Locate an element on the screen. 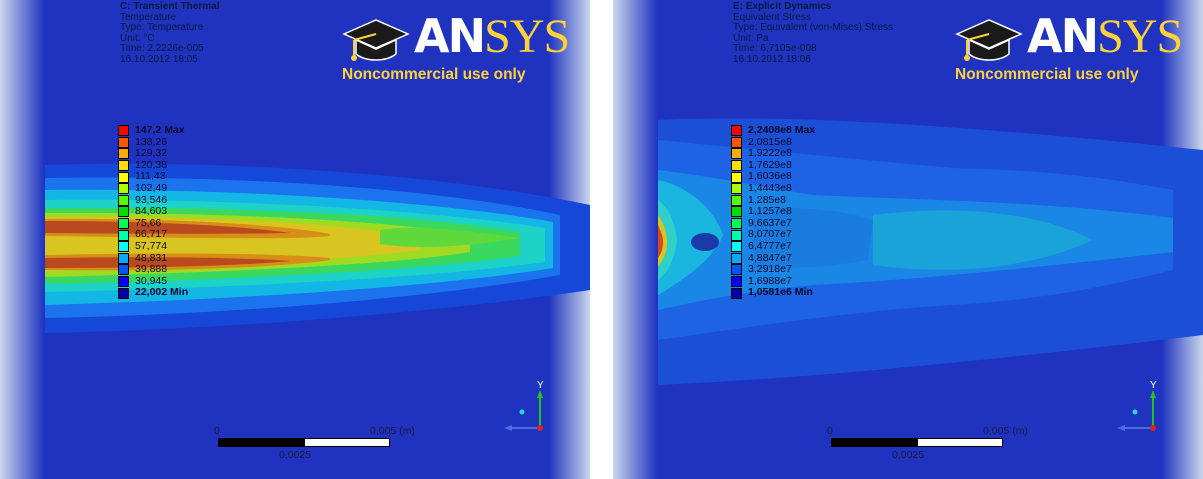 This screenshot has width=1203, height=479. result-time: Time: 6,7105e-008 is located at coordinates (775, 48).